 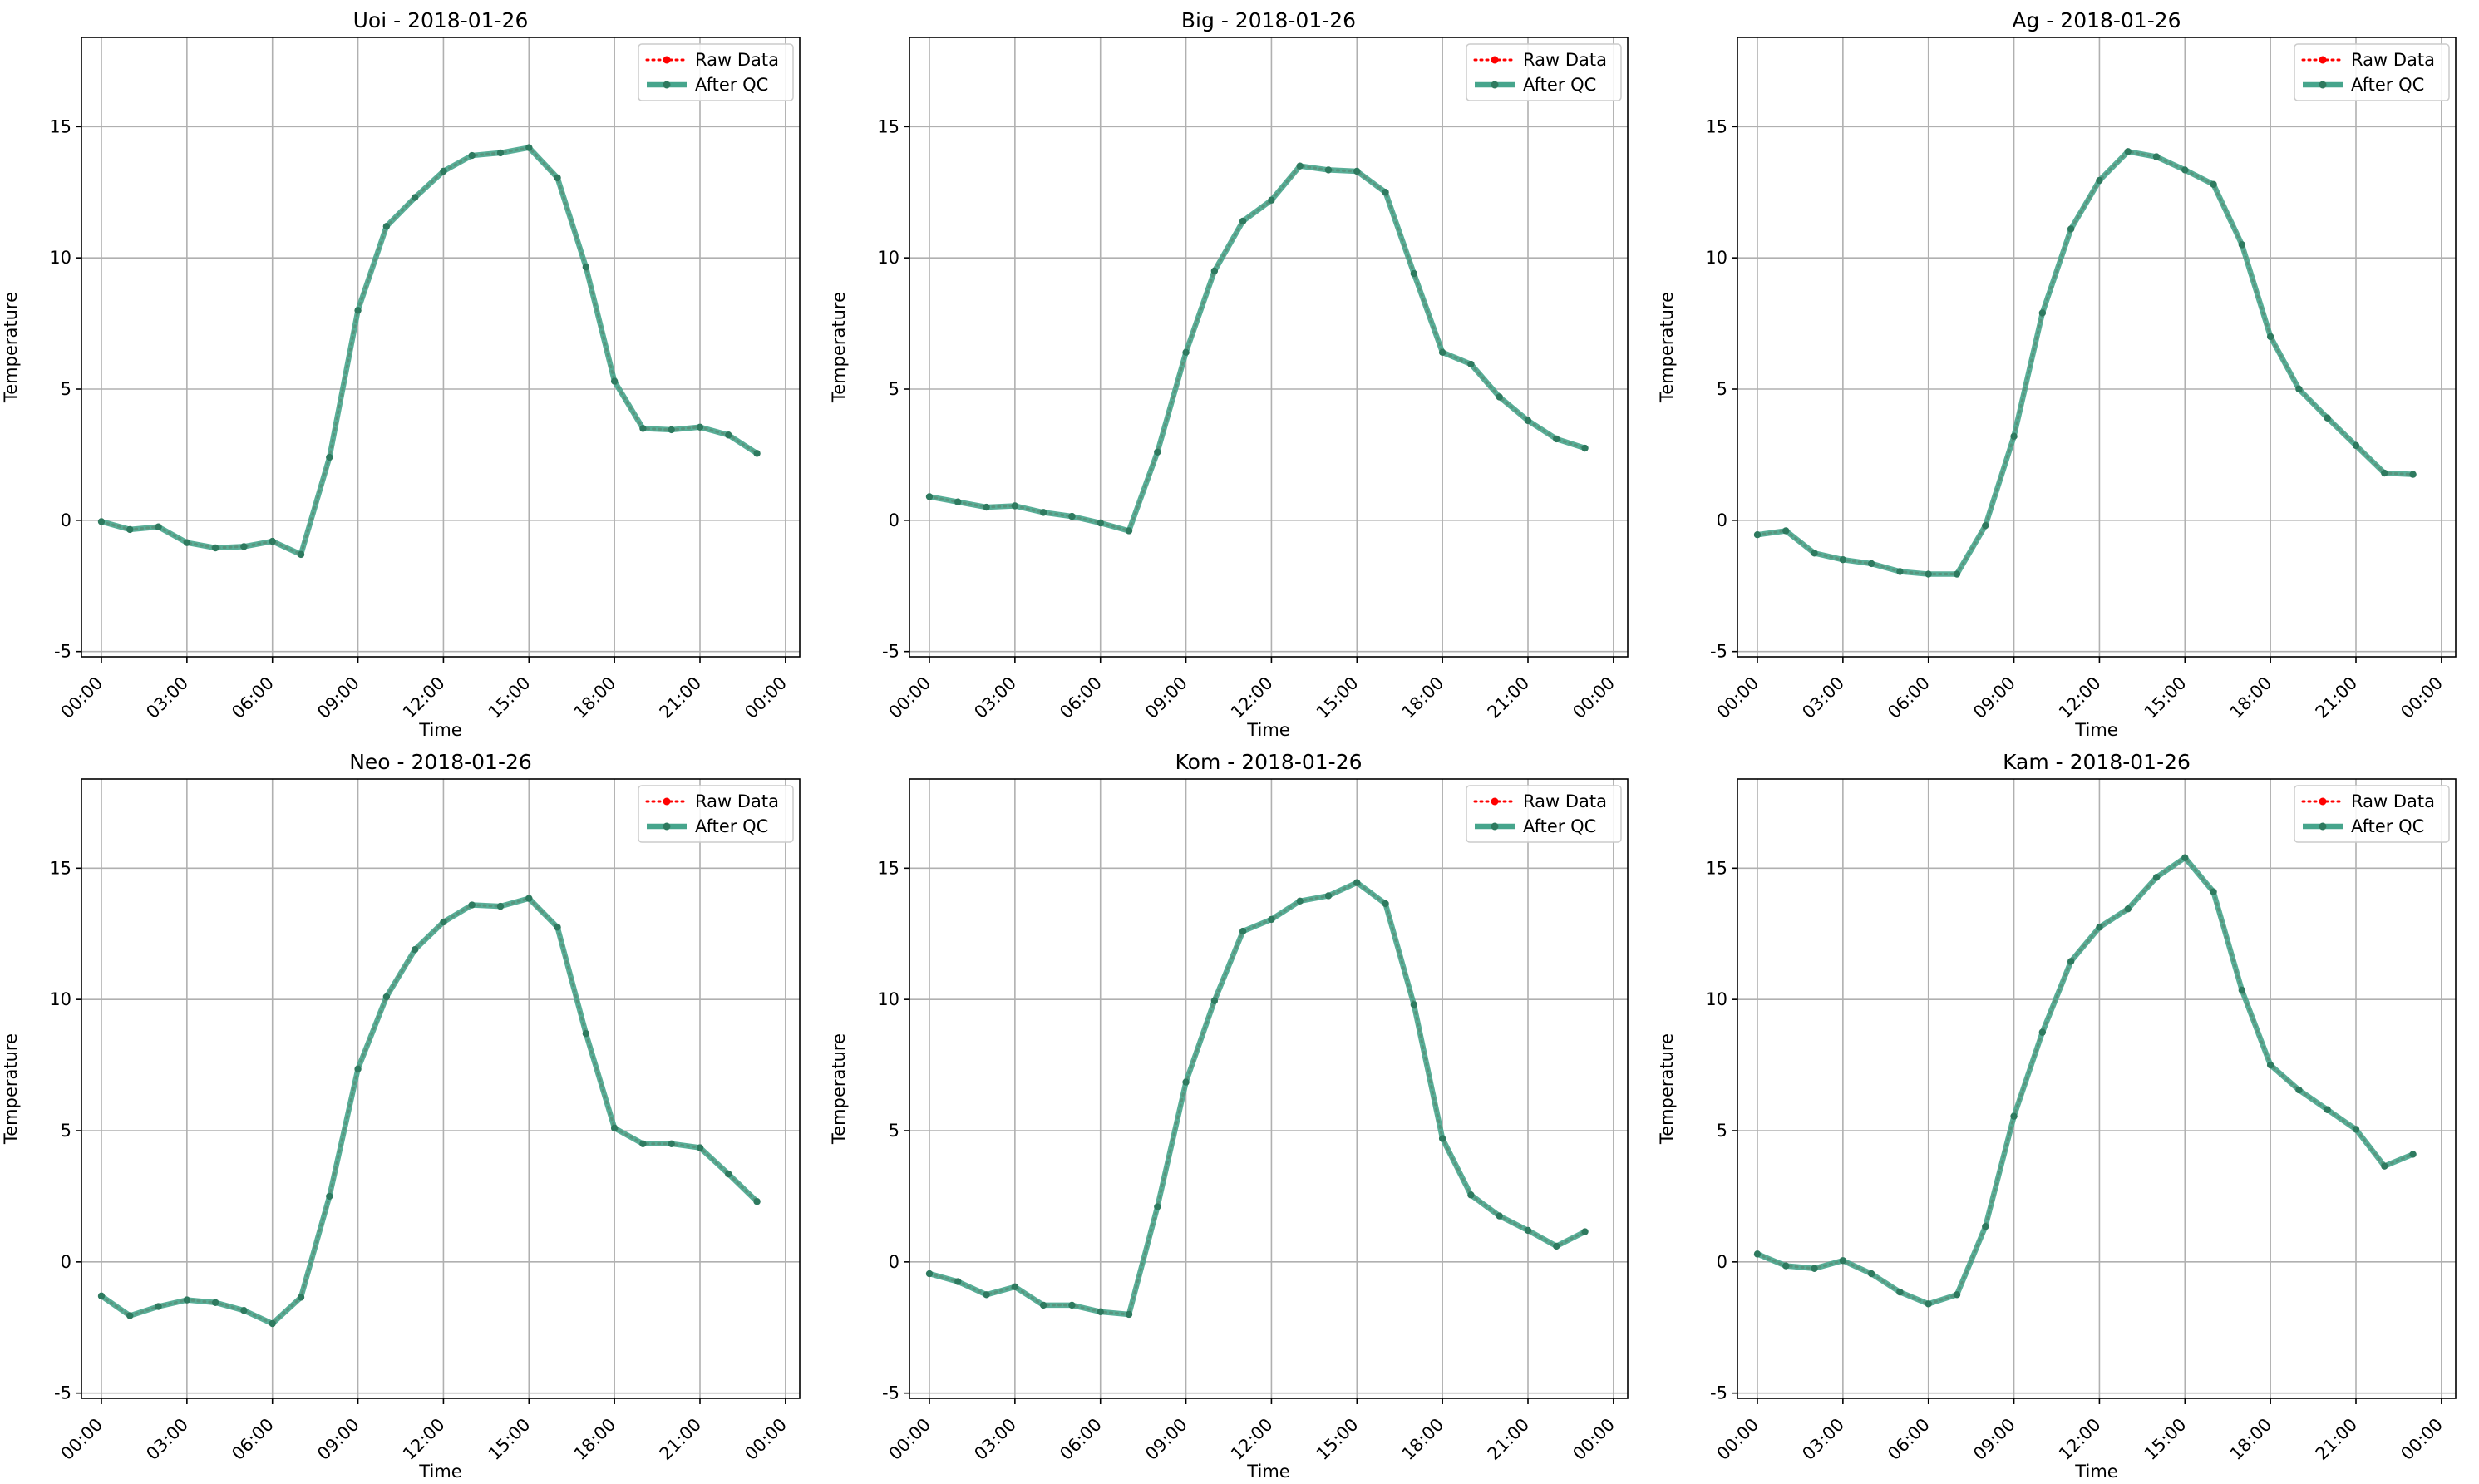 I want to click on x-tick-label: 03:00, so click(x=1823, y=697).